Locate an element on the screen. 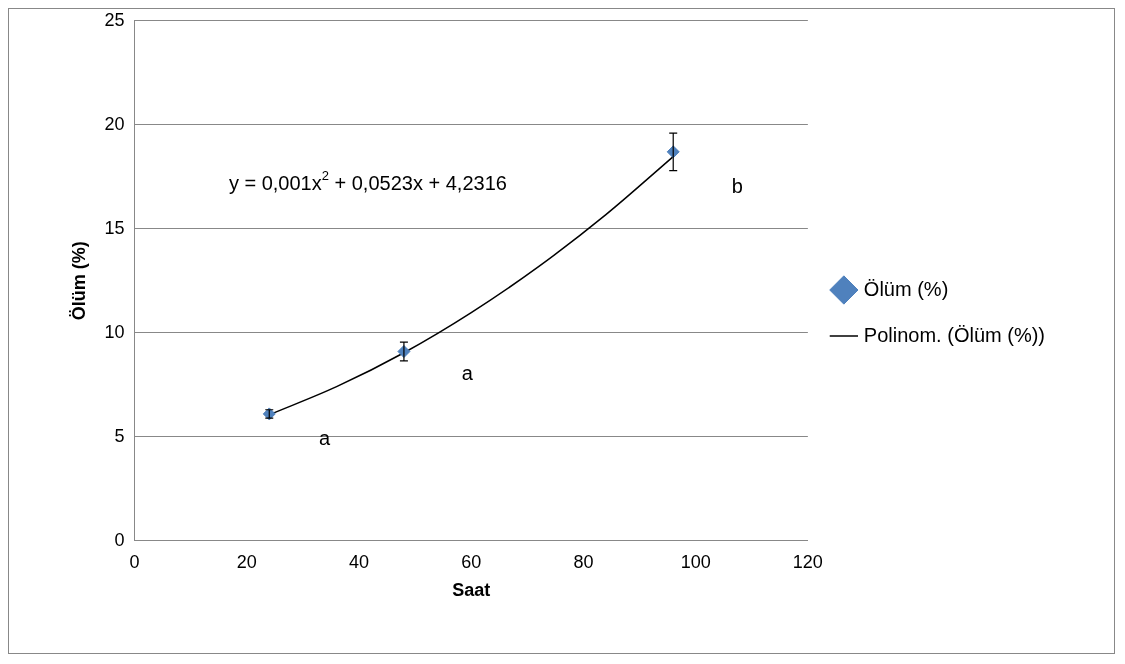  legend-label: Ölüm (%) is located at coordinates (906, 288).